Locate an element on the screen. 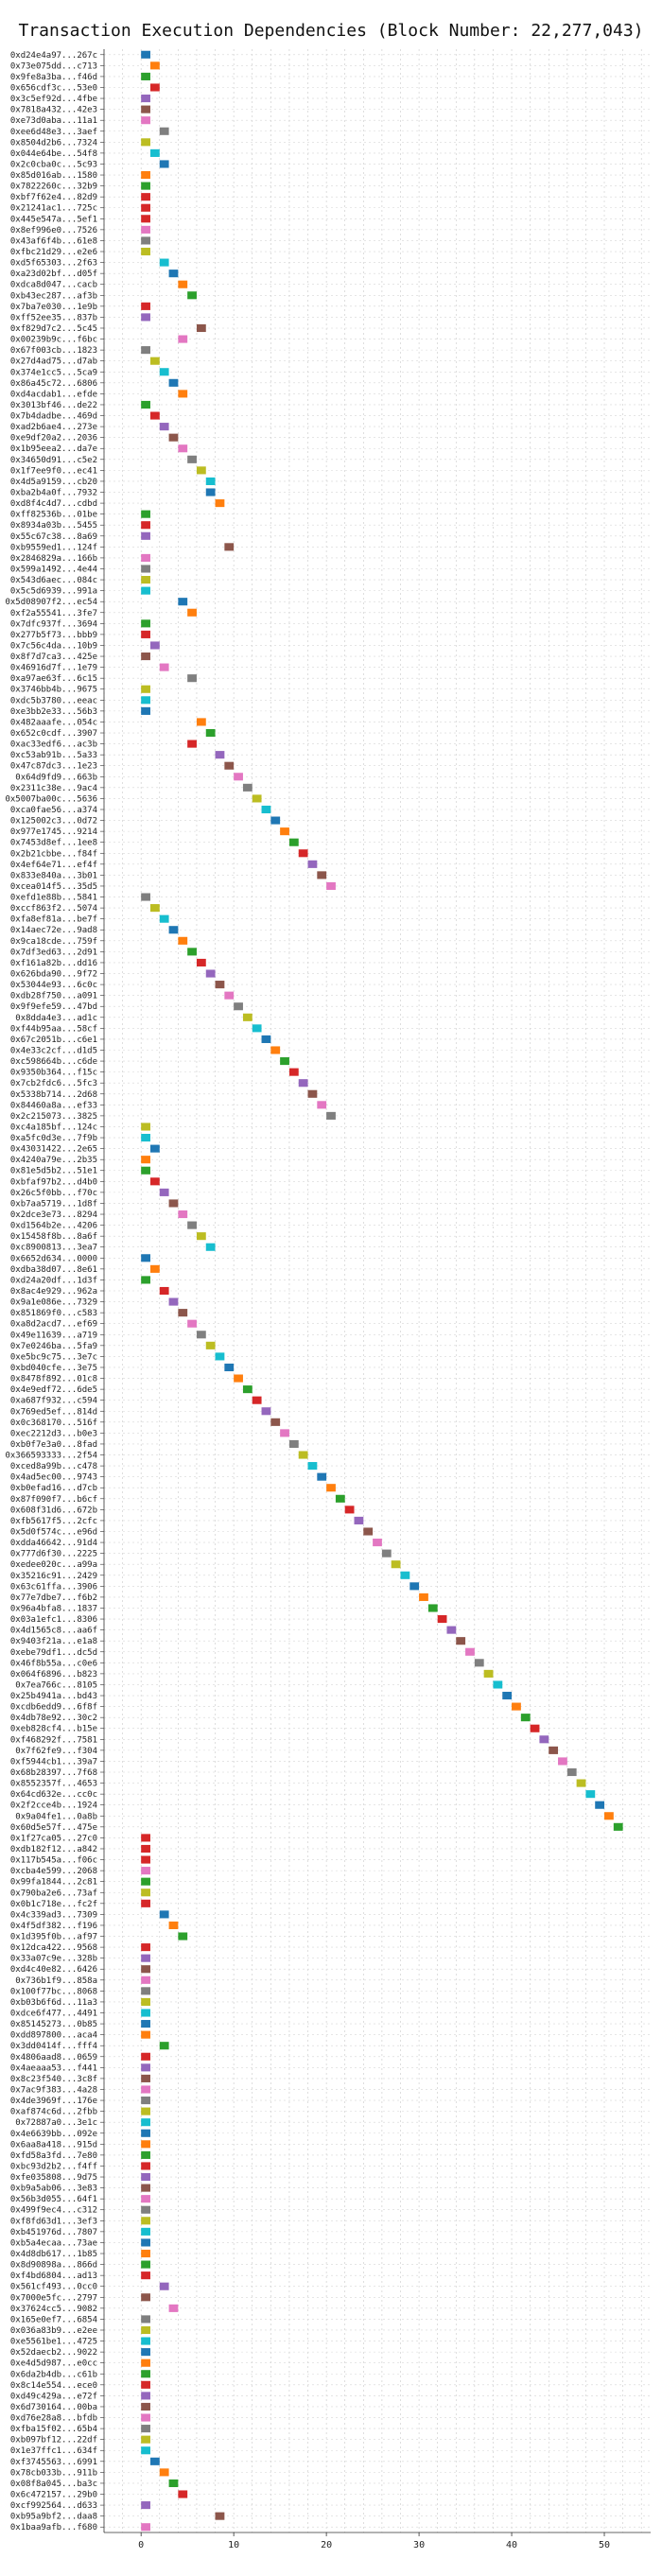 This screenshot has width=662, height=2576. tx-hash-label: 0x63c61ffa...3906 is located at coordinates (53, 1587).